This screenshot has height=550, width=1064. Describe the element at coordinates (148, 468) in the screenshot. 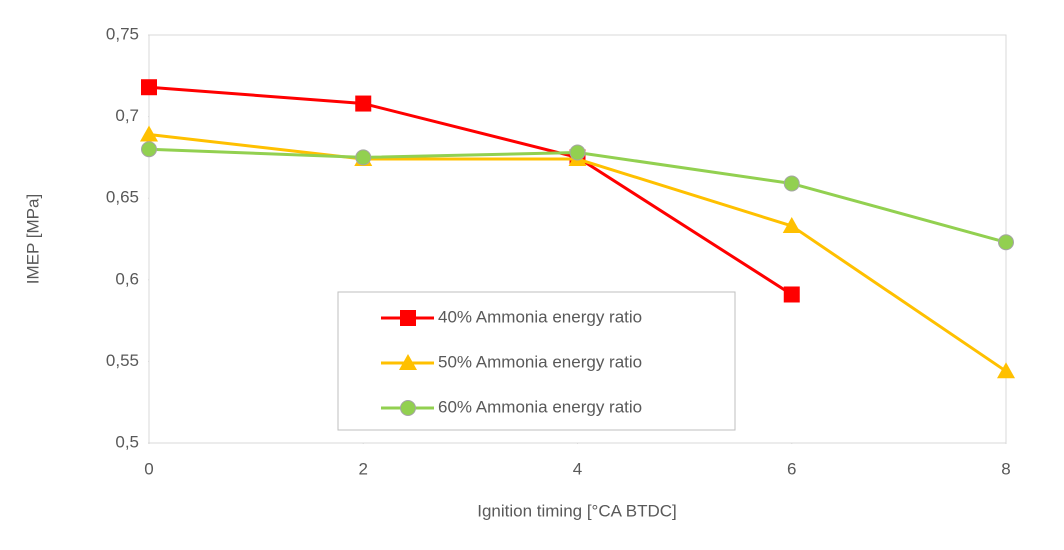

I see `x-tick-label: 0` at that location.